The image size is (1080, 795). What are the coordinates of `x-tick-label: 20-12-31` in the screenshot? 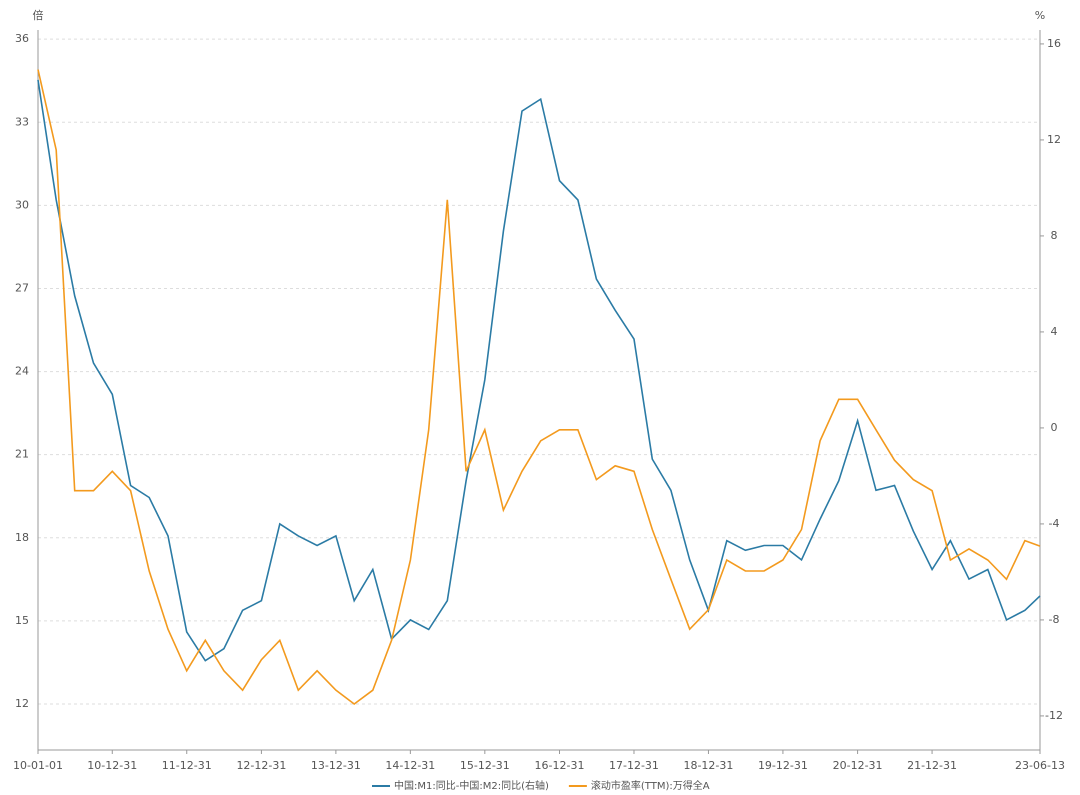 It's located at (858, 765).